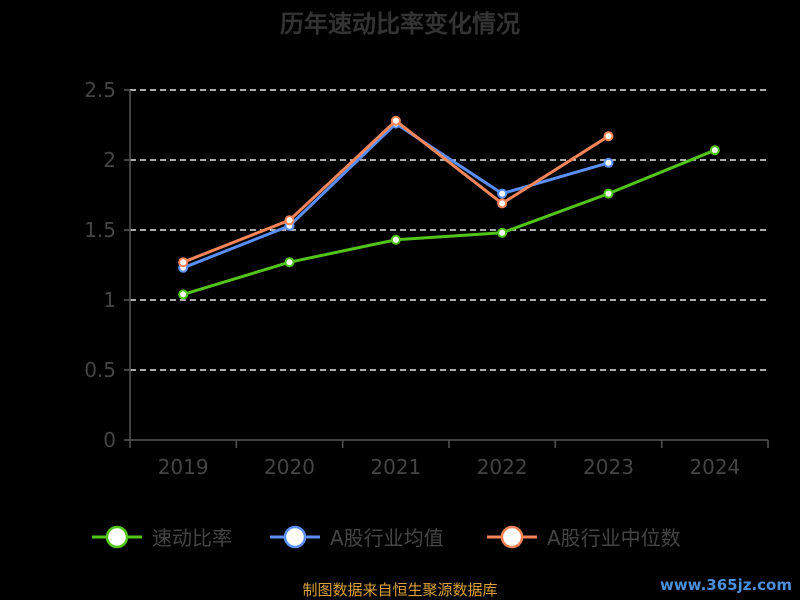 Image resolution: width=800 pixels, height=600 pixels. Describe the element at coordinates (449, 467) in the screenshot. I see `x-axis-ticks: 2019 2020 2021 2022 2023 2024` at that location.